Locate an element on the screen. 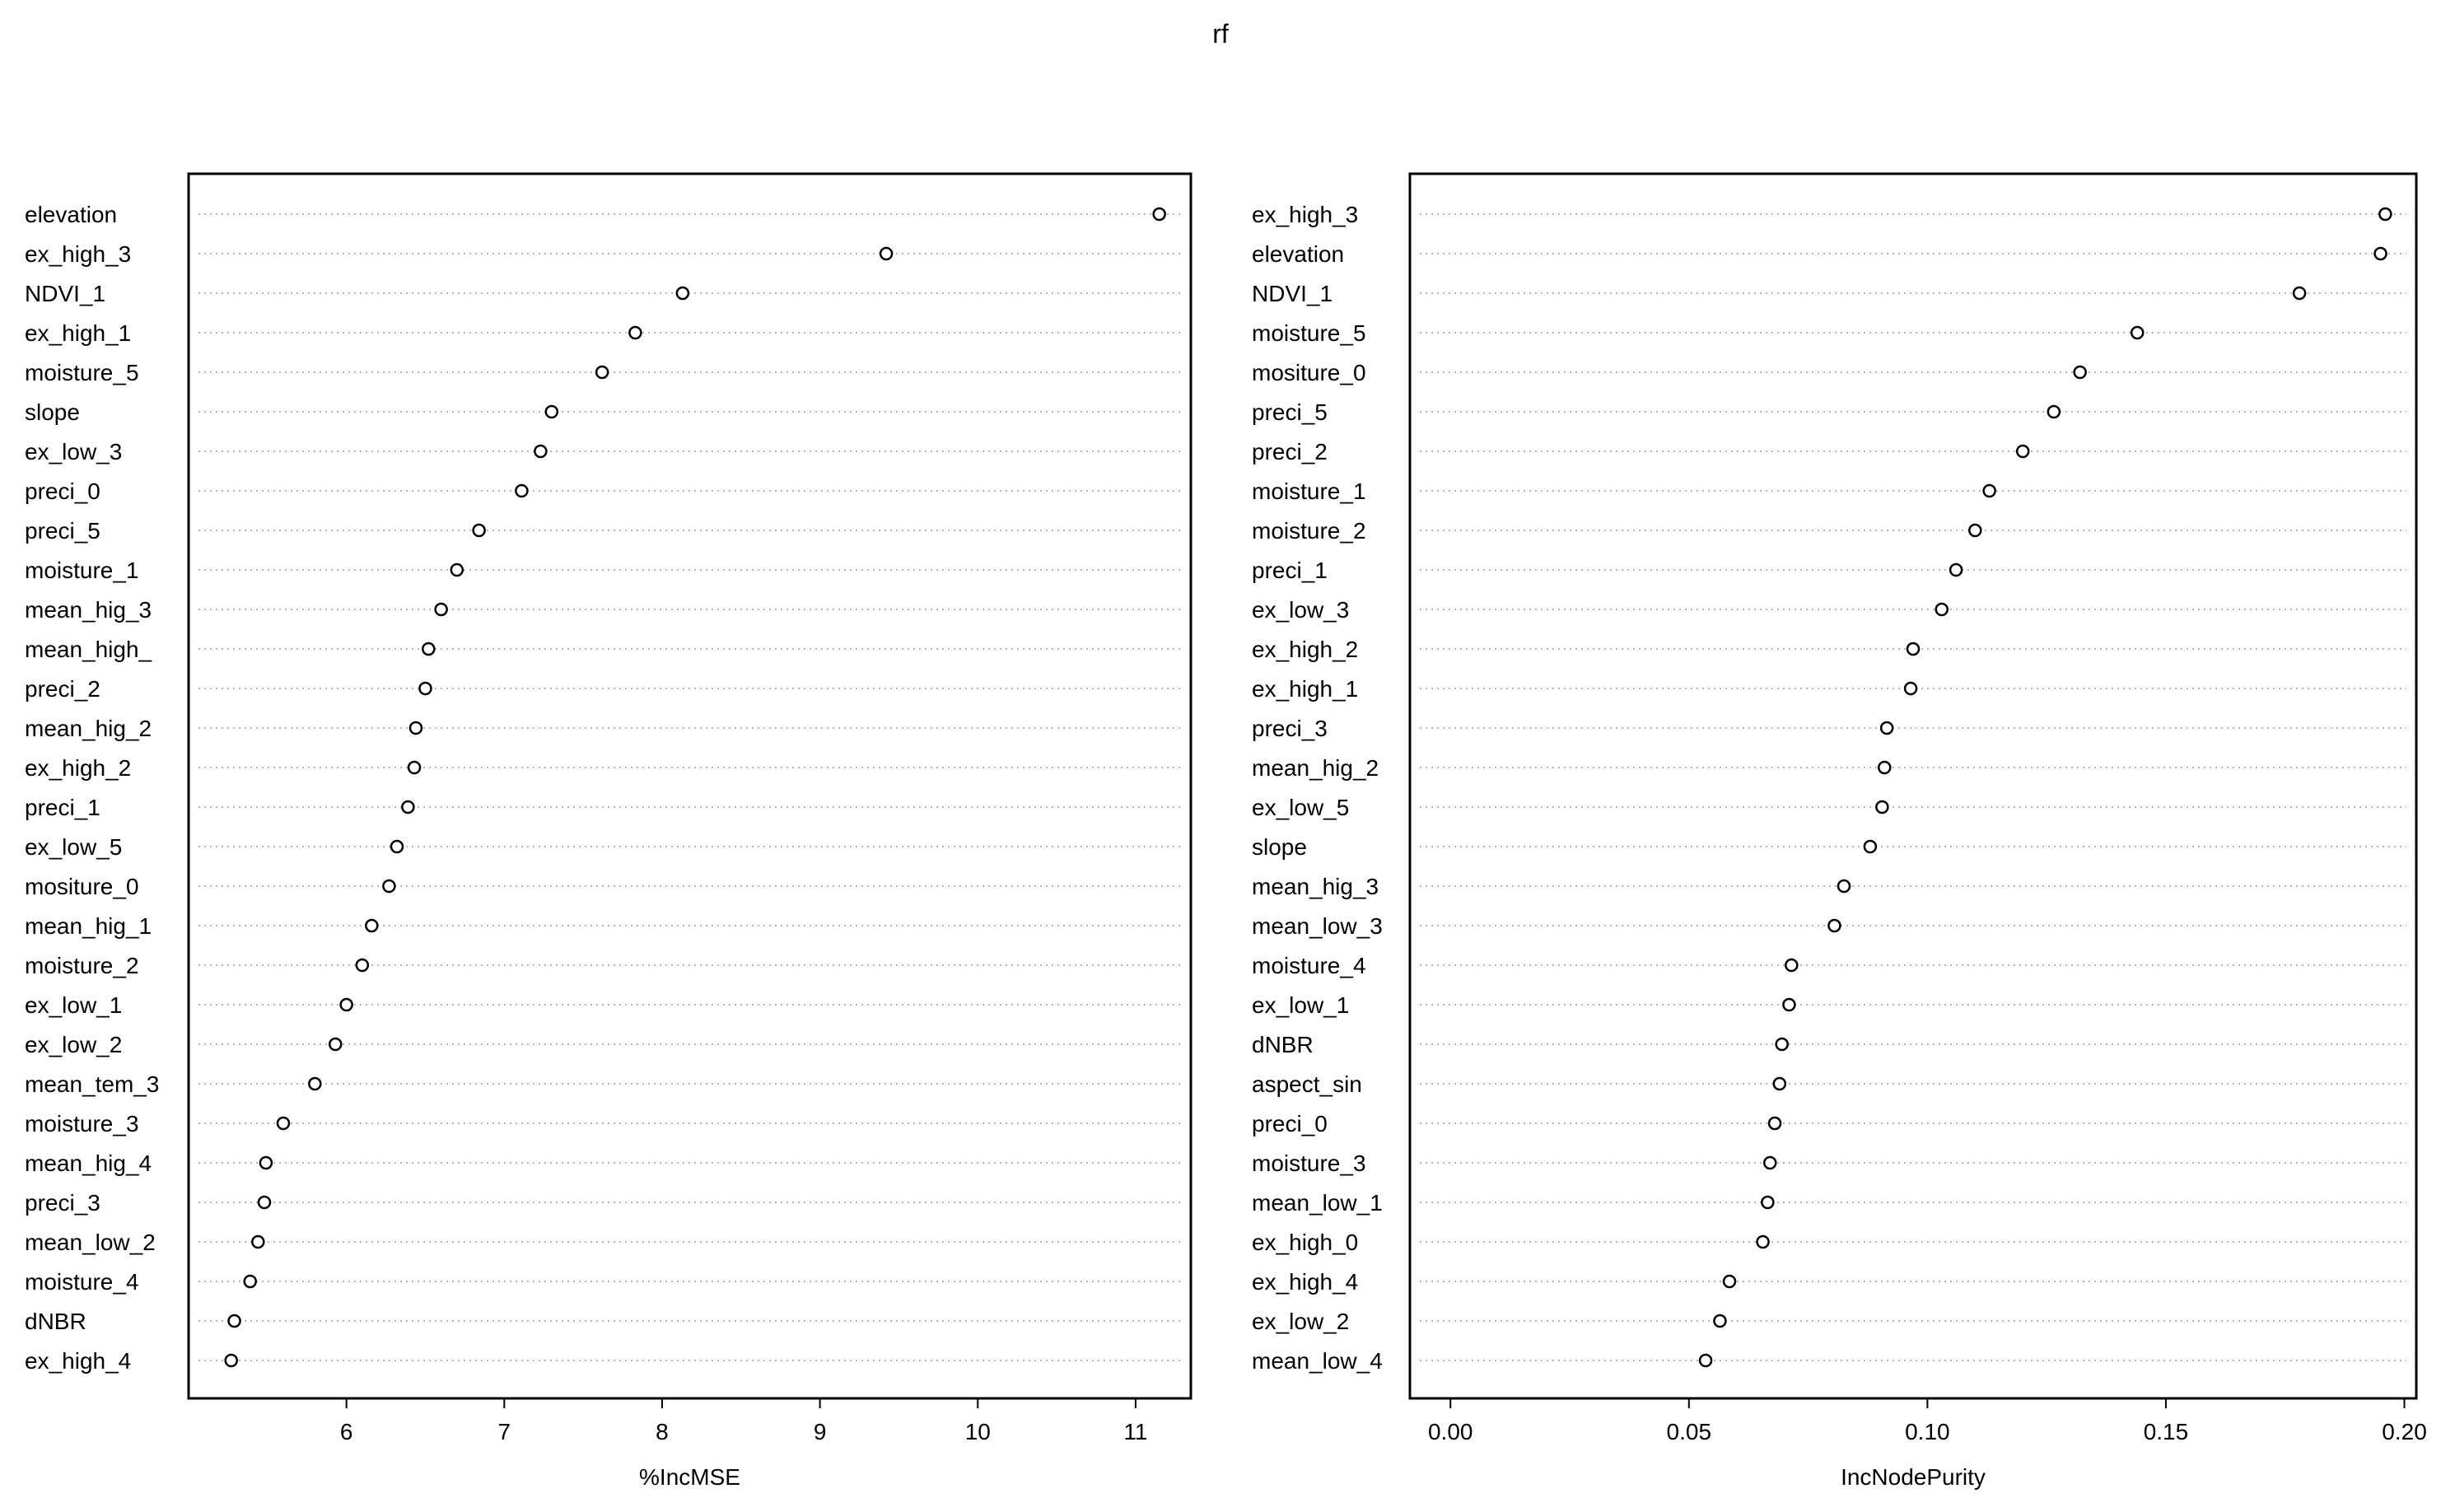 The image size is (2441, 1512). x-tick-label: 0.05 is located at coordinates (1689, 1431).